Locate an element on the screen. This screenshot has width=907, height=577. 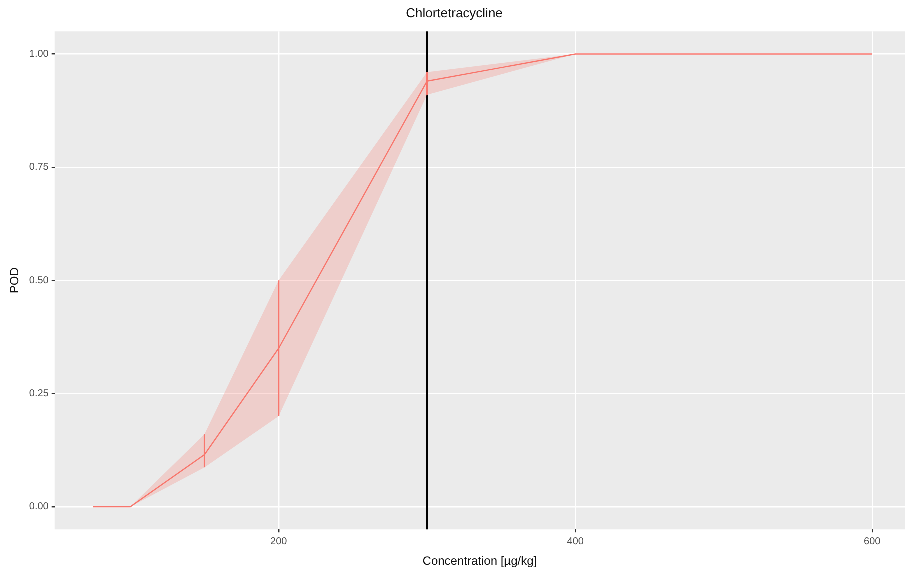
y-tick-label: 0.50 is located at coordinates (39, 280).